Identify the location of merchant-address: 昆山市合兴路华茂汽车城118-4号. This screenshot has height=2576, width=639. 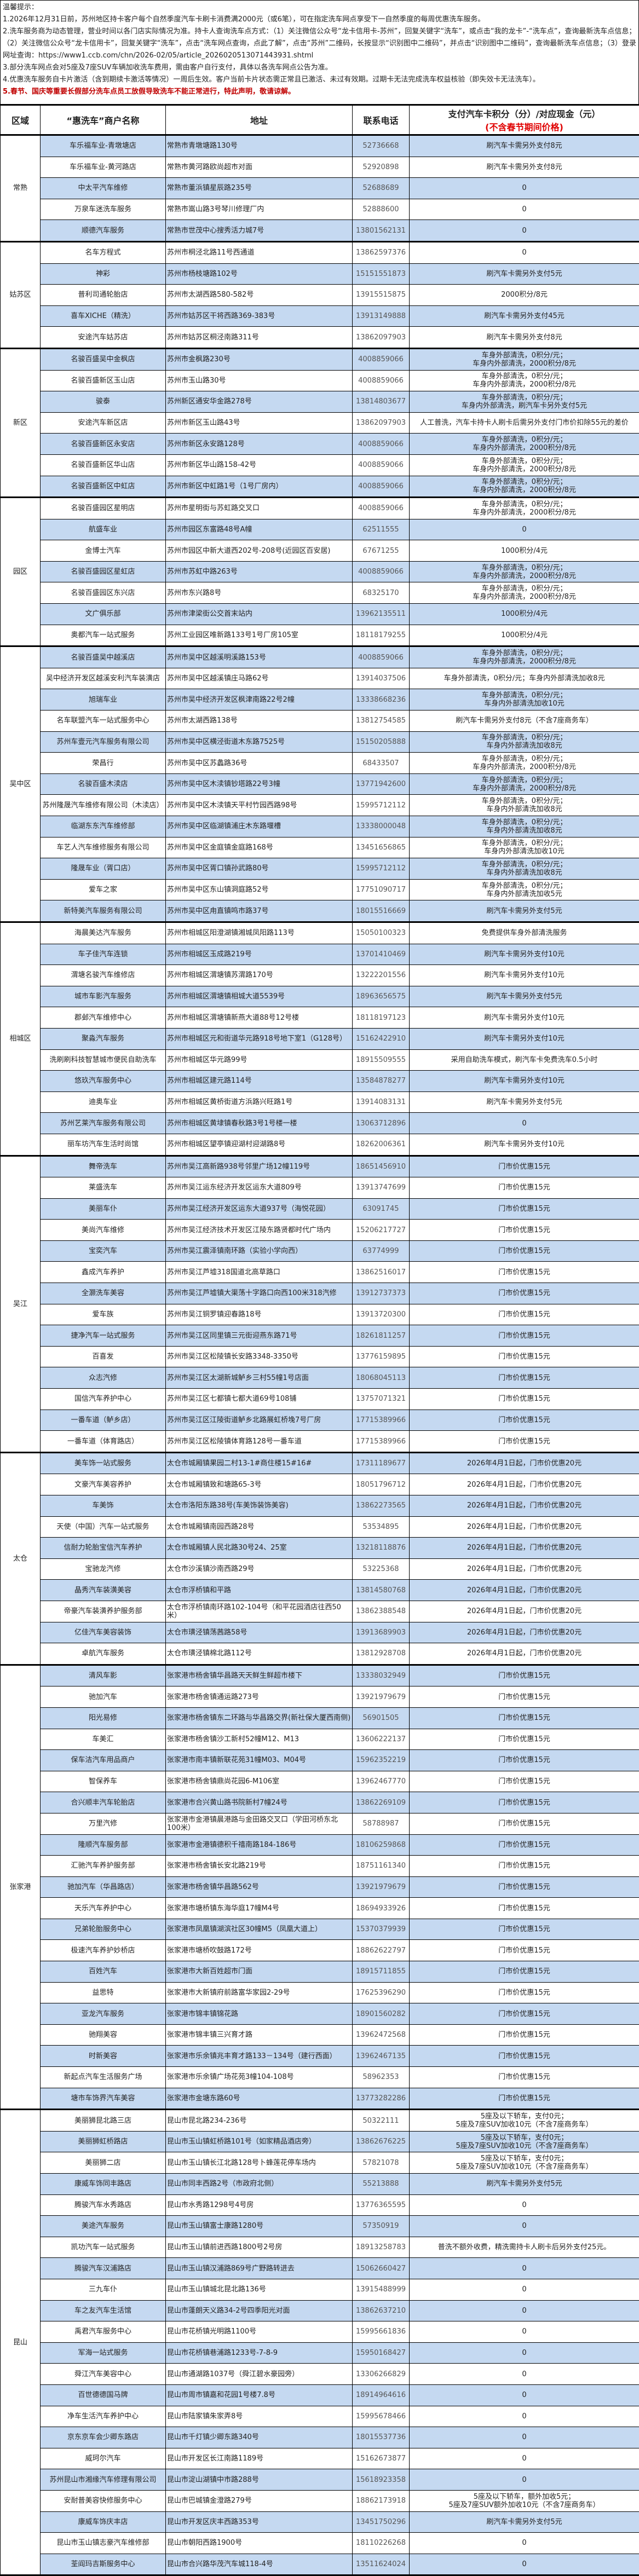
(259, 2564).